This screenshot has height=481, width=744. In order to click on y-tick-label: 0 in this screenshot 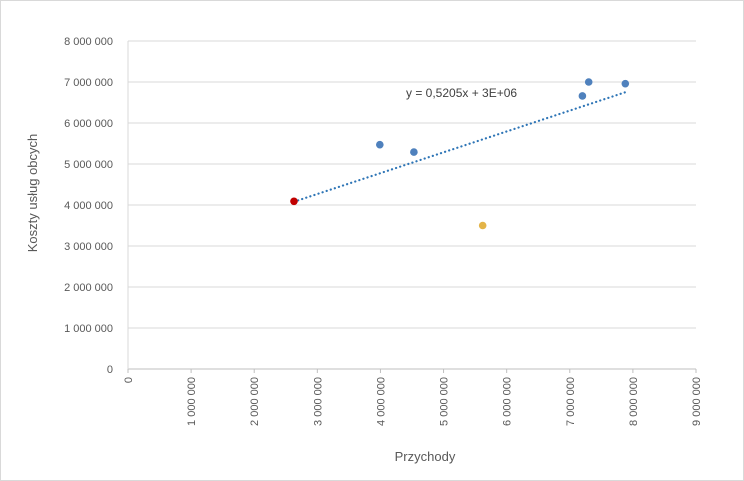, I will do `click(110, 370)`.